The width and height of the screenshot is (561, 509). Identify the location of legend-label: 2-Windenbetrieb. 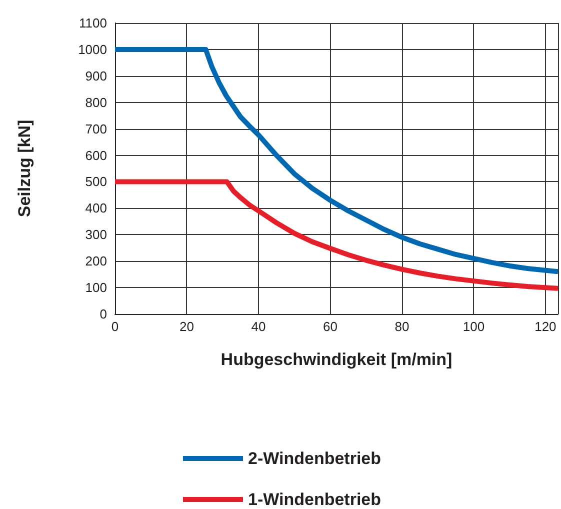
(315, 458).